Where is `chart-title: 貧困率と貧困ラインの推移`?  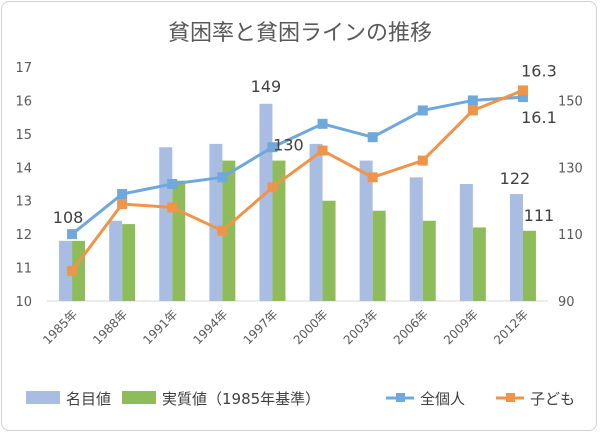
chart-title: 貧困率と貧困ラインの推移 is located at coordinates (300, 33).